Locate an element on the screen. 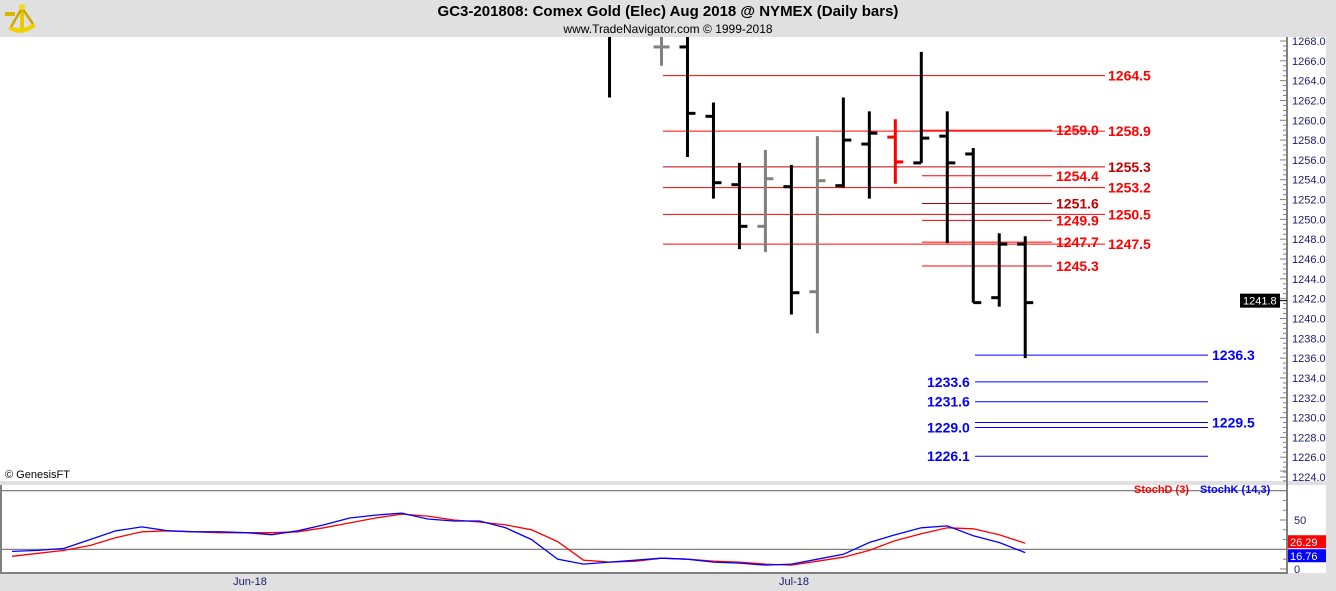 This screenshot has height=591, width=1336. level-label: 1253.2 is located at coordinates (1129, 188).